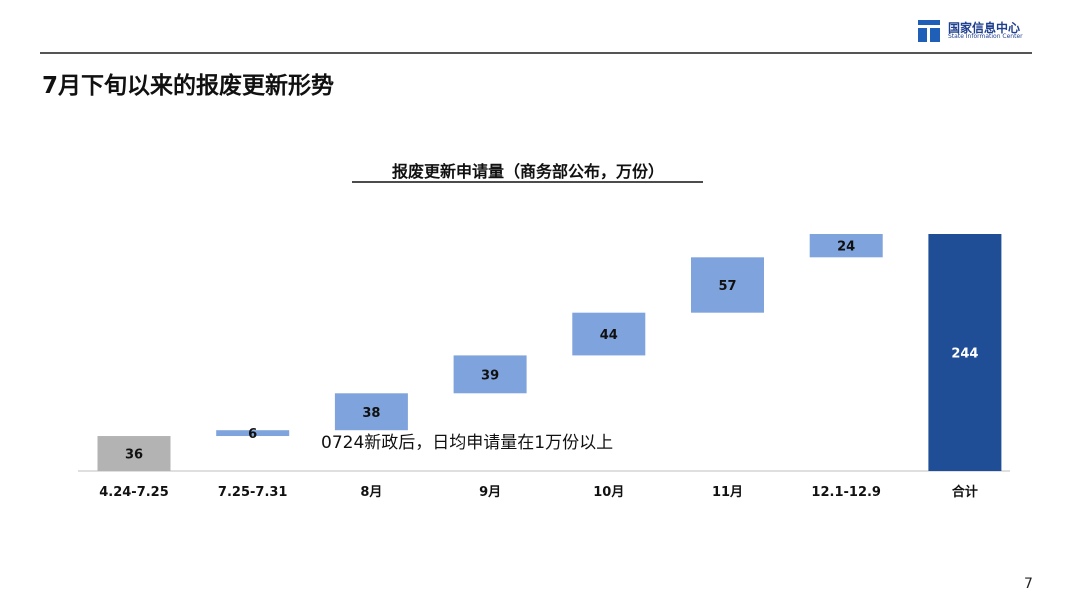 The height and width of the screenshot is (603, 1080). Describe the element at coordinates (608, 492) in the screenshot. I see `x-tick-label: 10月` at that location.